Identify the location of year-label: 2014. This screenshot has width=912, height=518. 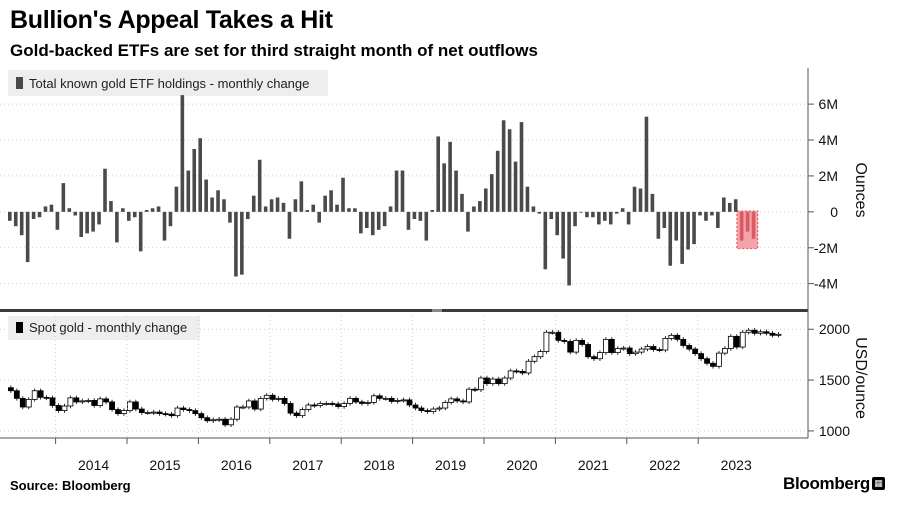
(93, 465).